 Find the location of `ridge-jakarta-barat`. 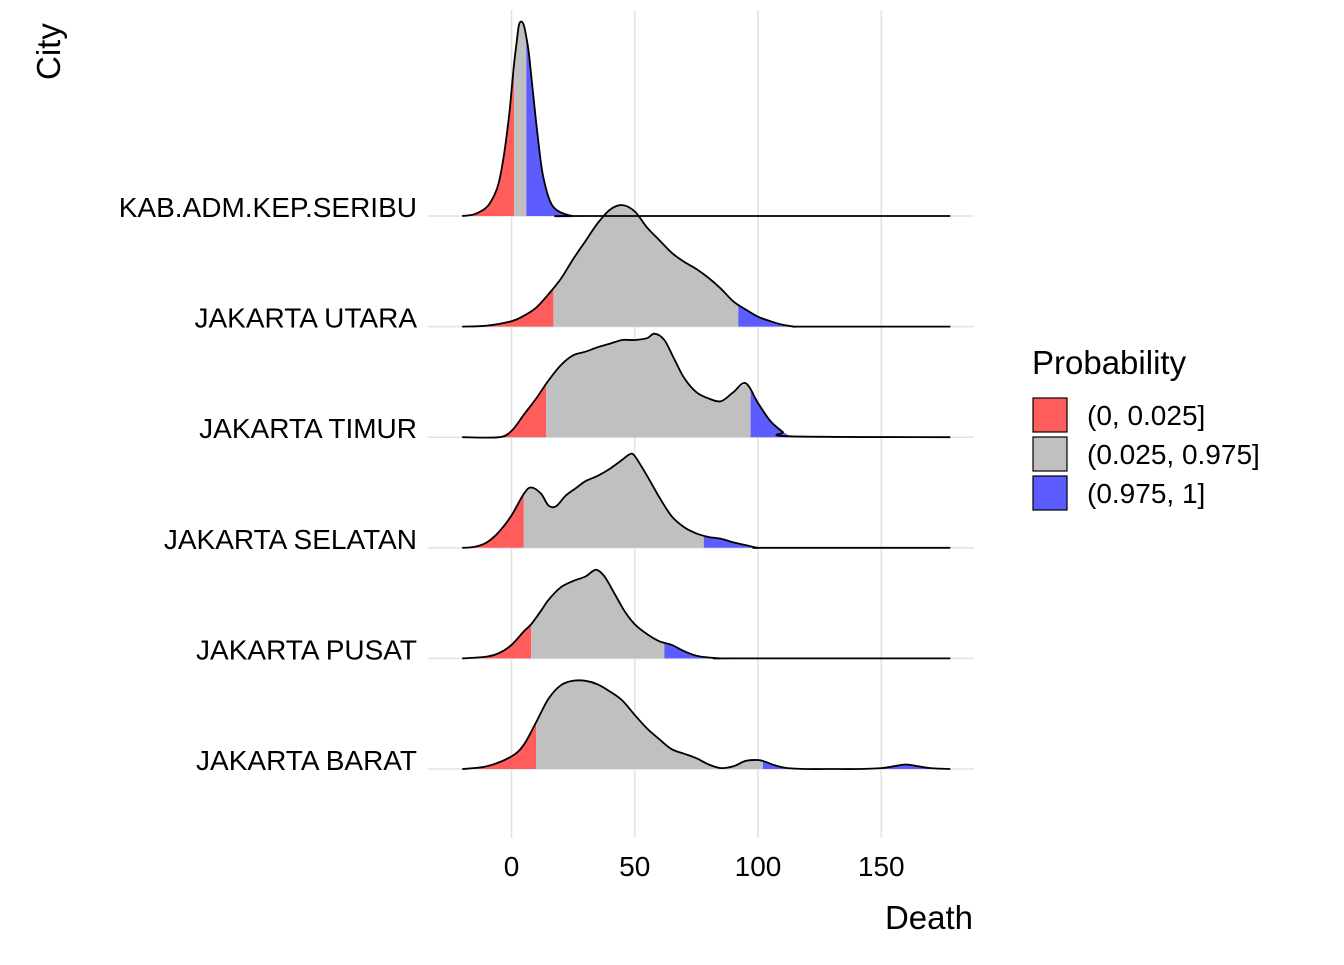

ridge-jakarta-barat is located at coordinates (706, 724).